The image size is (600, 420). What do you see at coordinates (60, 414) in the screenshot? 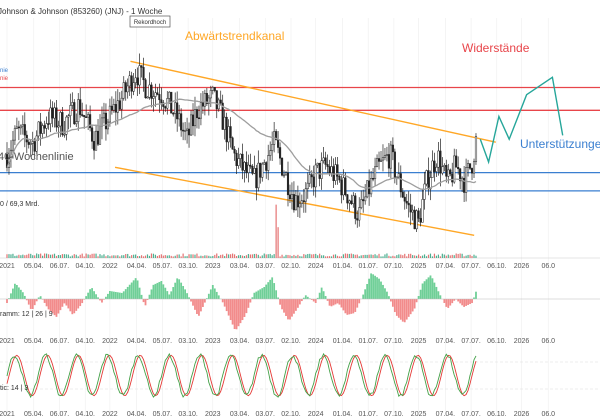
I see `x-tick-2-2: 06.07.` at bounding box center [60, 414].